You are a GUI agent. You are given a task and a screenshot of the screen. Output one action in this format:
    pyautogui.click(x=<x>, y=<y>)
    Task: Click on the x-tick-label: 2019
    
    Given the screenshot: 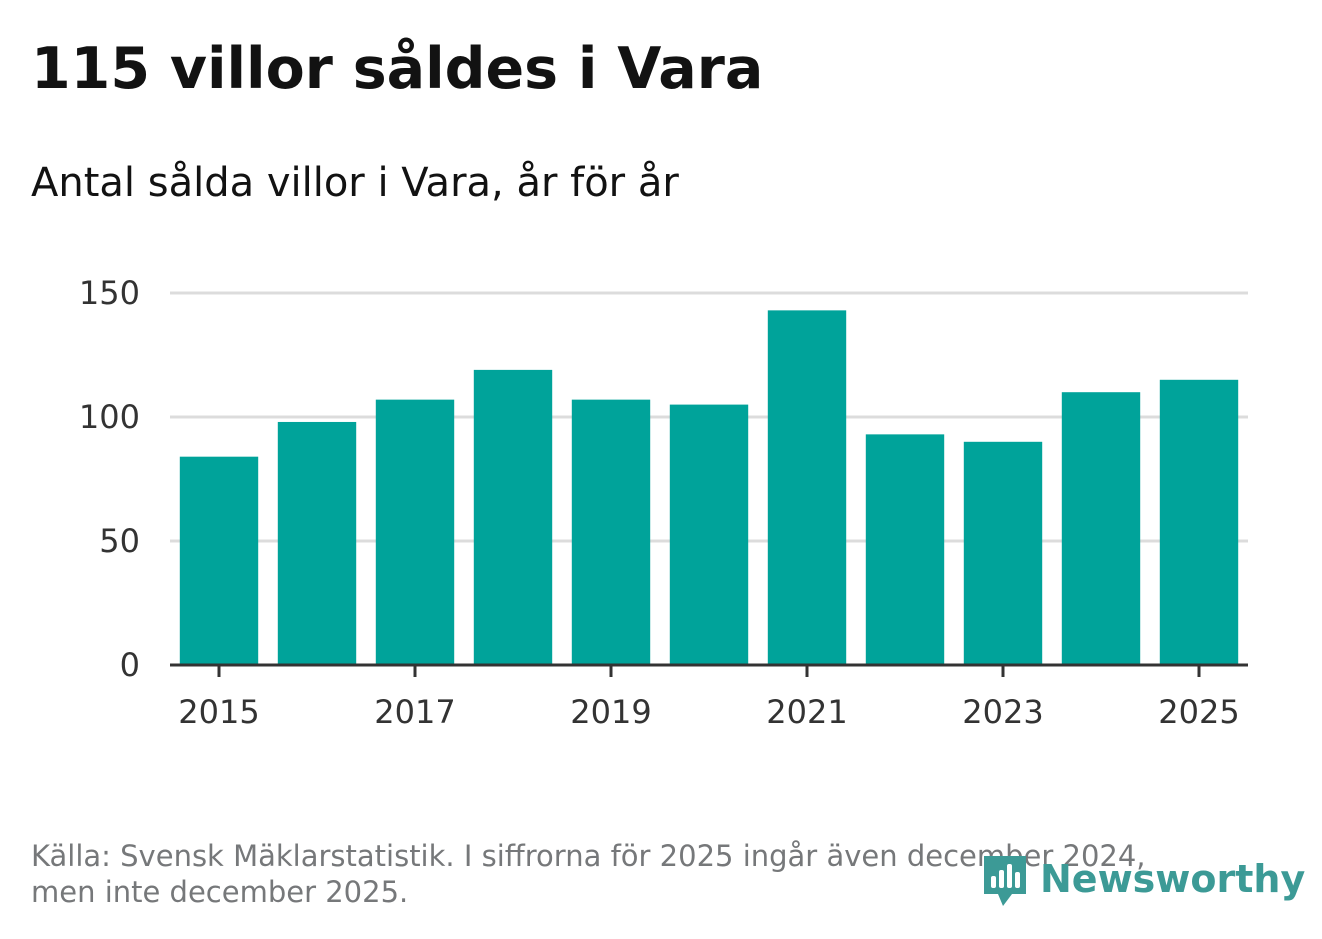 What is the action you would take?
    pyautogui.click(x=610, y=712)
    